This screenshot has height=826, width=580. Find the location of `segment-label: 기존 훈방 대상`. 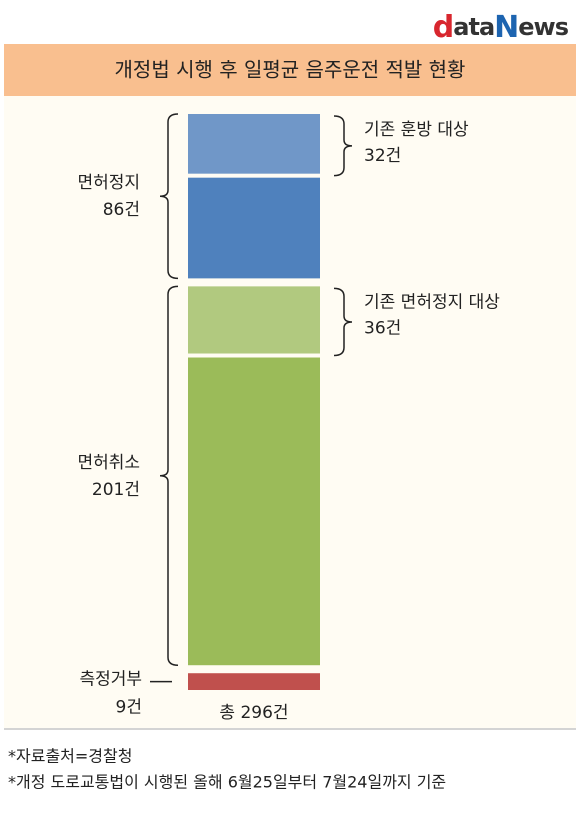

segment-label: 기존 훈방 대상 is located at coordinates (416, 130).